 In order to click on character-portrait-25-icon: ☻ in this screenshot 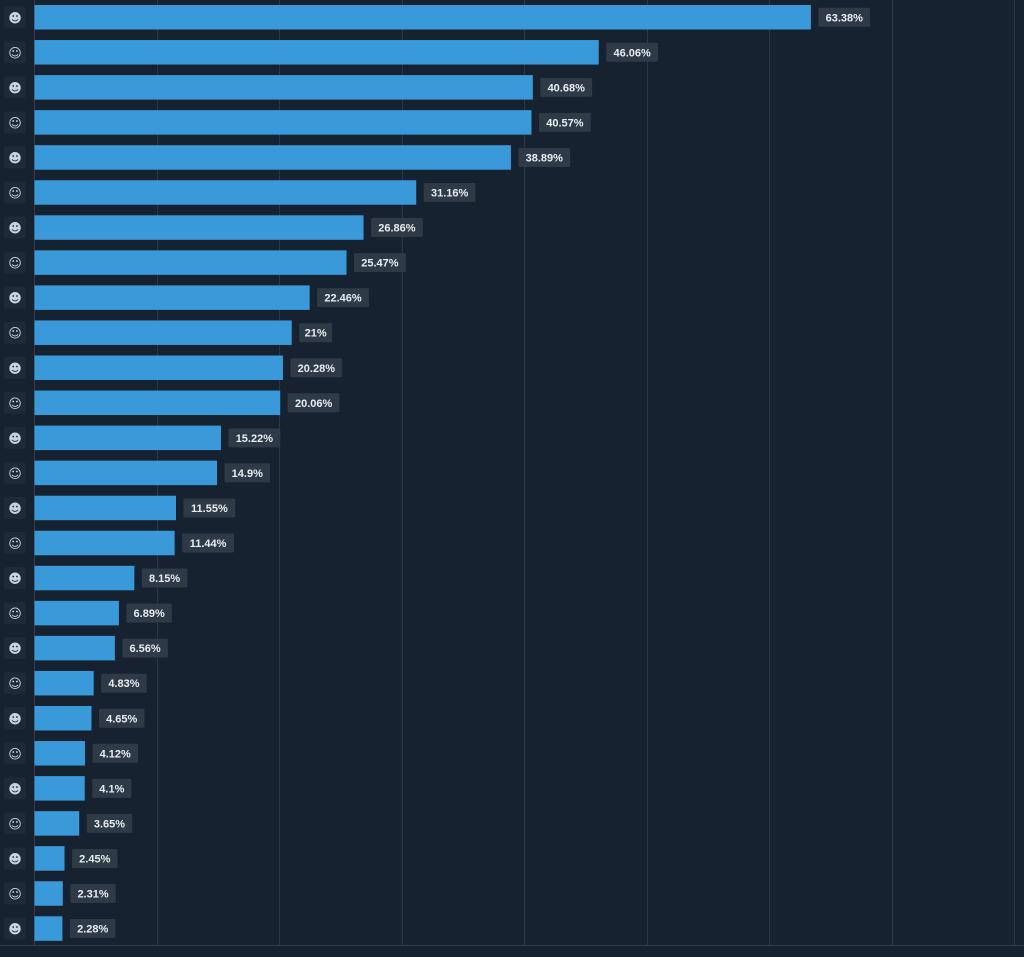, I will do `click(15, 858)`.